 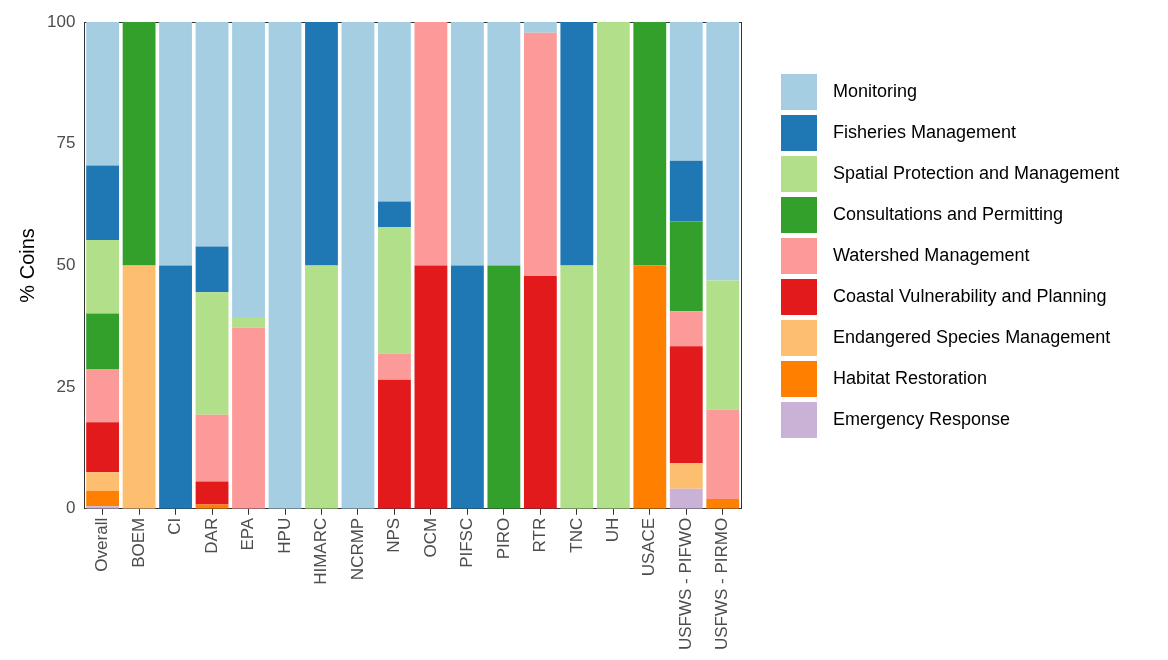 What do you see at coordinates (61, 21) in the screenshot?
I see `y-tick-label: 100` at bounding box center [61, 21].